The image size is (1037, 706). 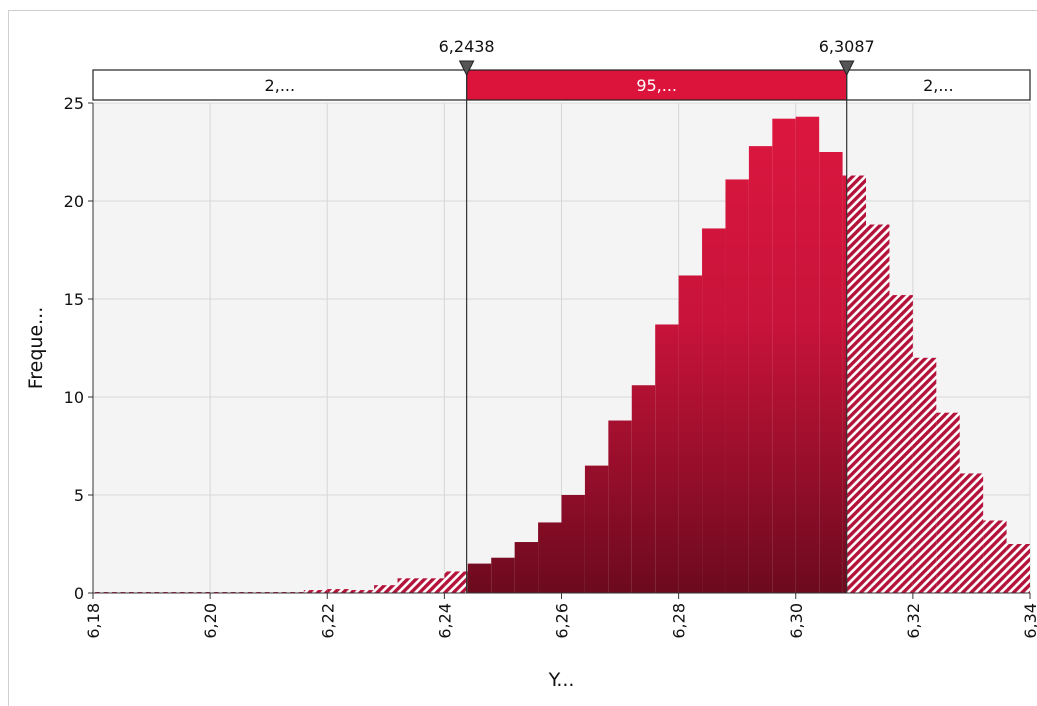 I want to click on y-tick-label: 25, so click(x=74, y=103).